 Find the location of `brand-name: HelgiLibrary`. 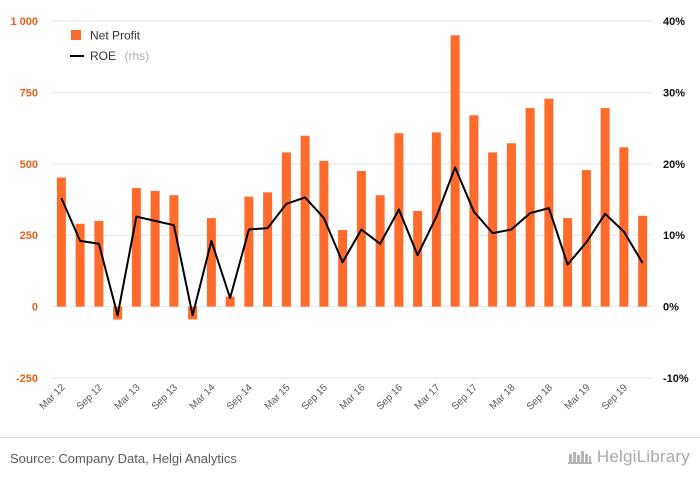

brand-name: HelgiLibrary is located at coordinates (643, 456).